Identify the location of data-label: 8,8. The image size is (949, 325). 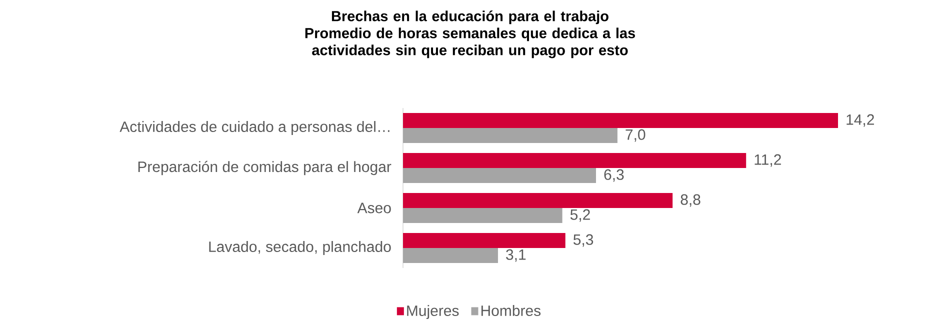
(690, 200).